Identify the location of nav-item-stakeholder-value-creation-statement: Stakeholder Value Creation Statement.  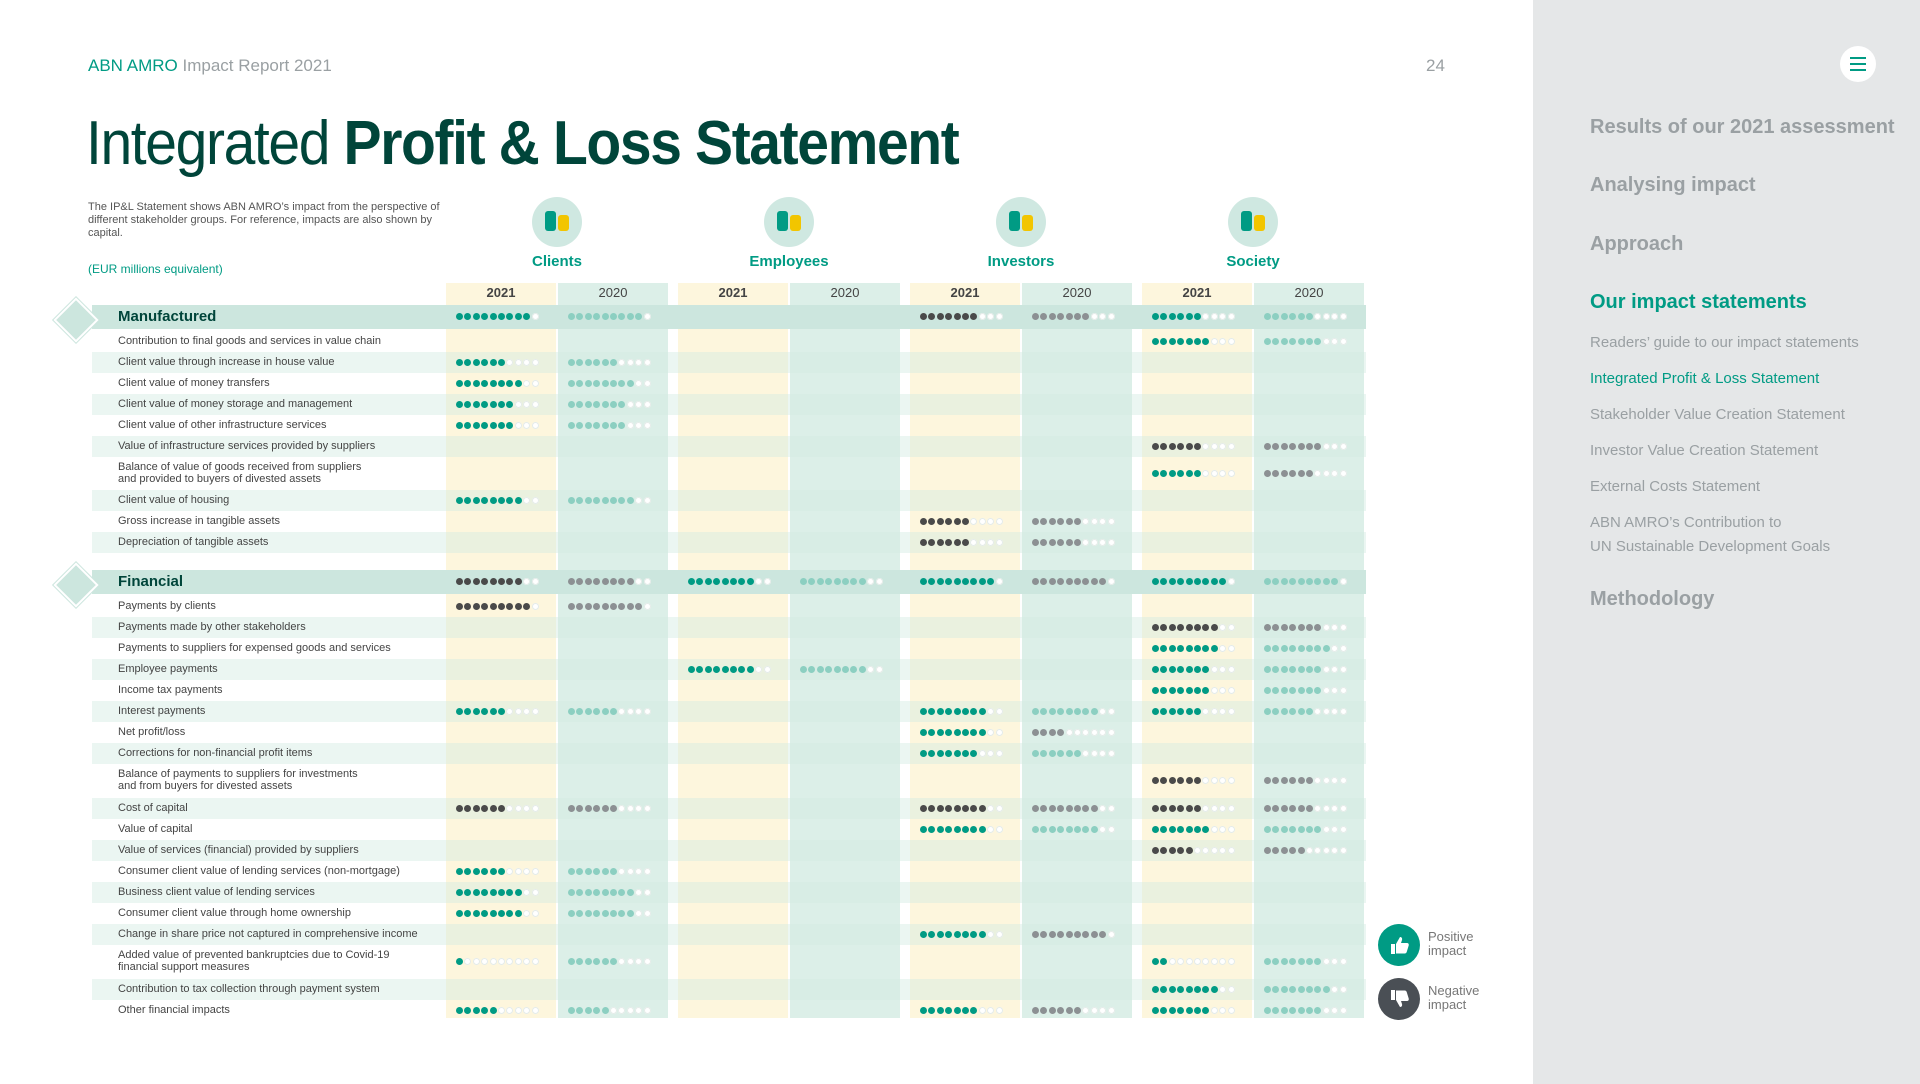
(1717, 415).